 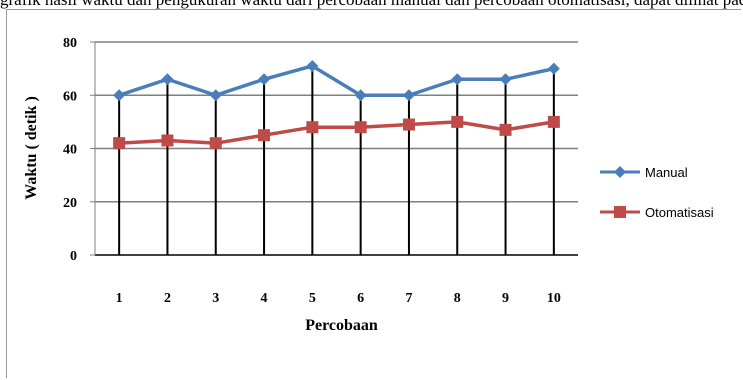 I want to click on y-tick-label: 0, so click(x=73, y=256).